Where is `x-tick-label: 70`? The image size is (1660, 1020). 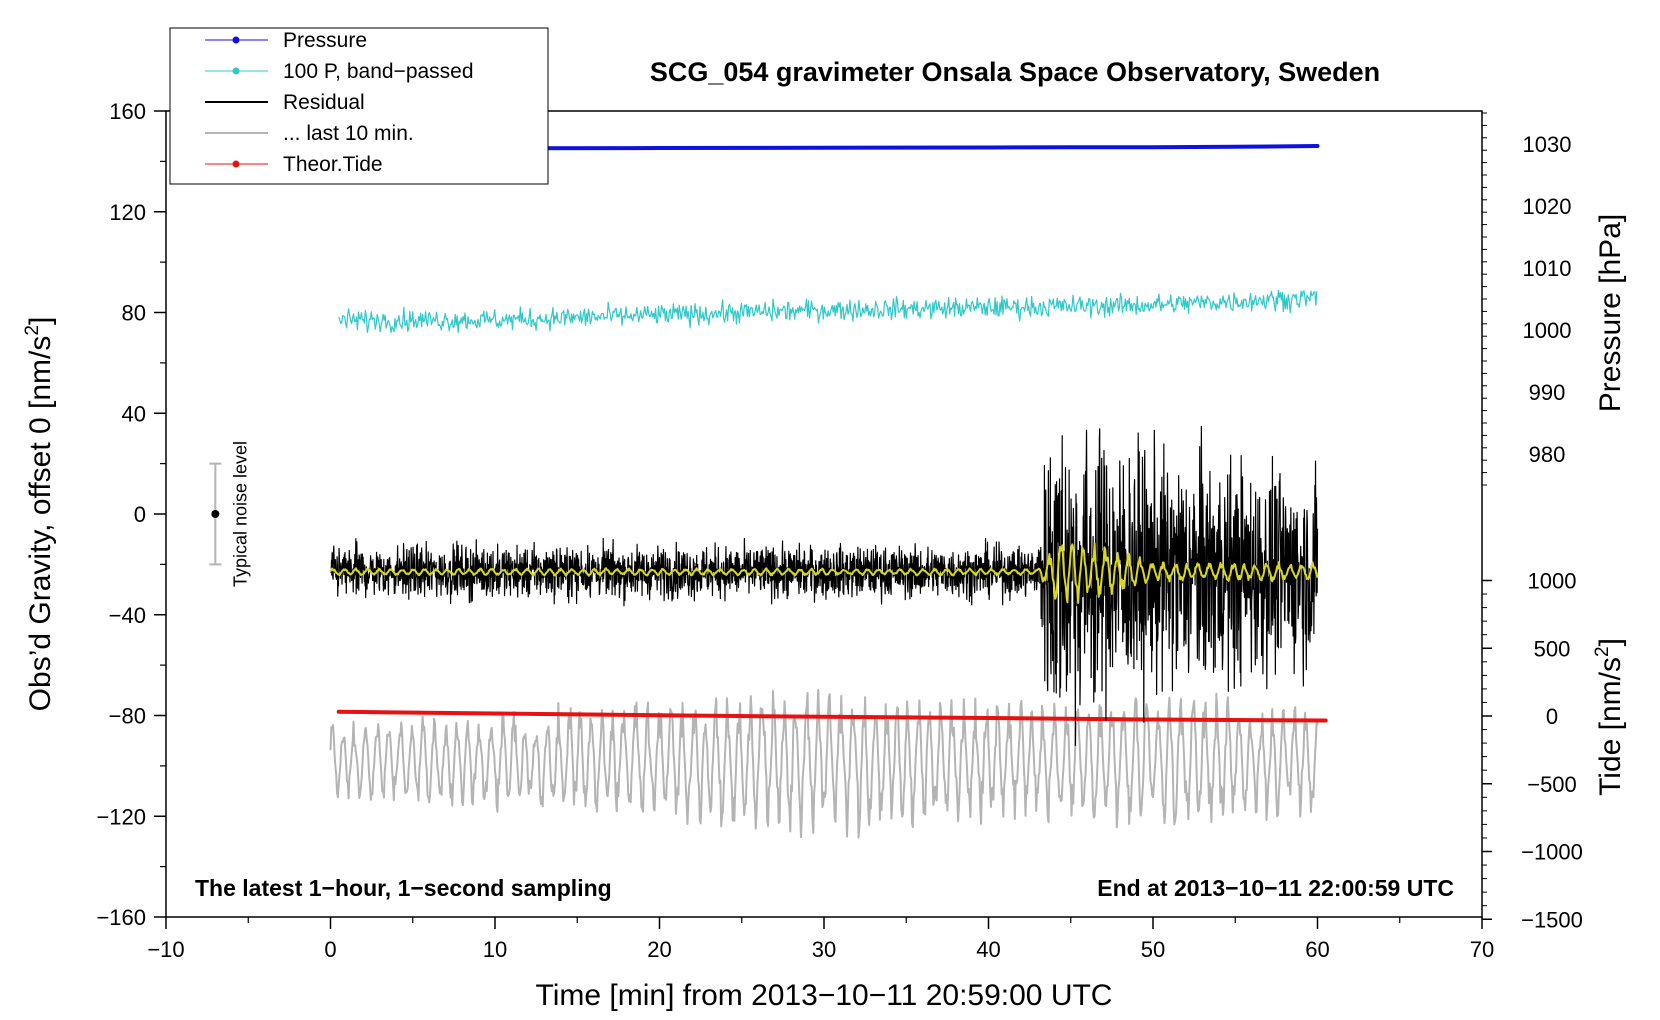 x-tick-label: 70 is located at coordinates (1482, 949).